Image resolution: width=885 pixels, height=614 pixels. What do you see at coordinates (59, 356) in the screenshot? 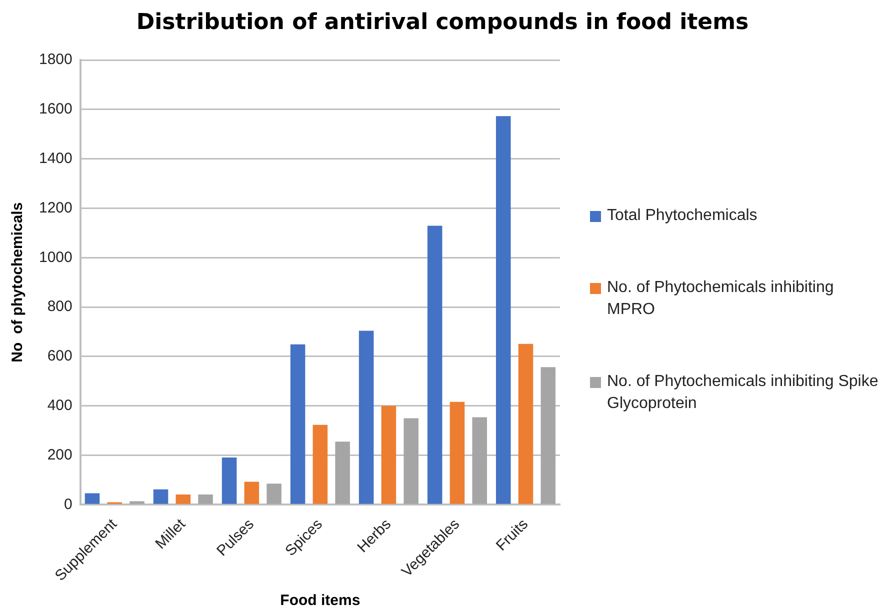
I see `y-tick-label: 600` at bounding box center [59, 356].